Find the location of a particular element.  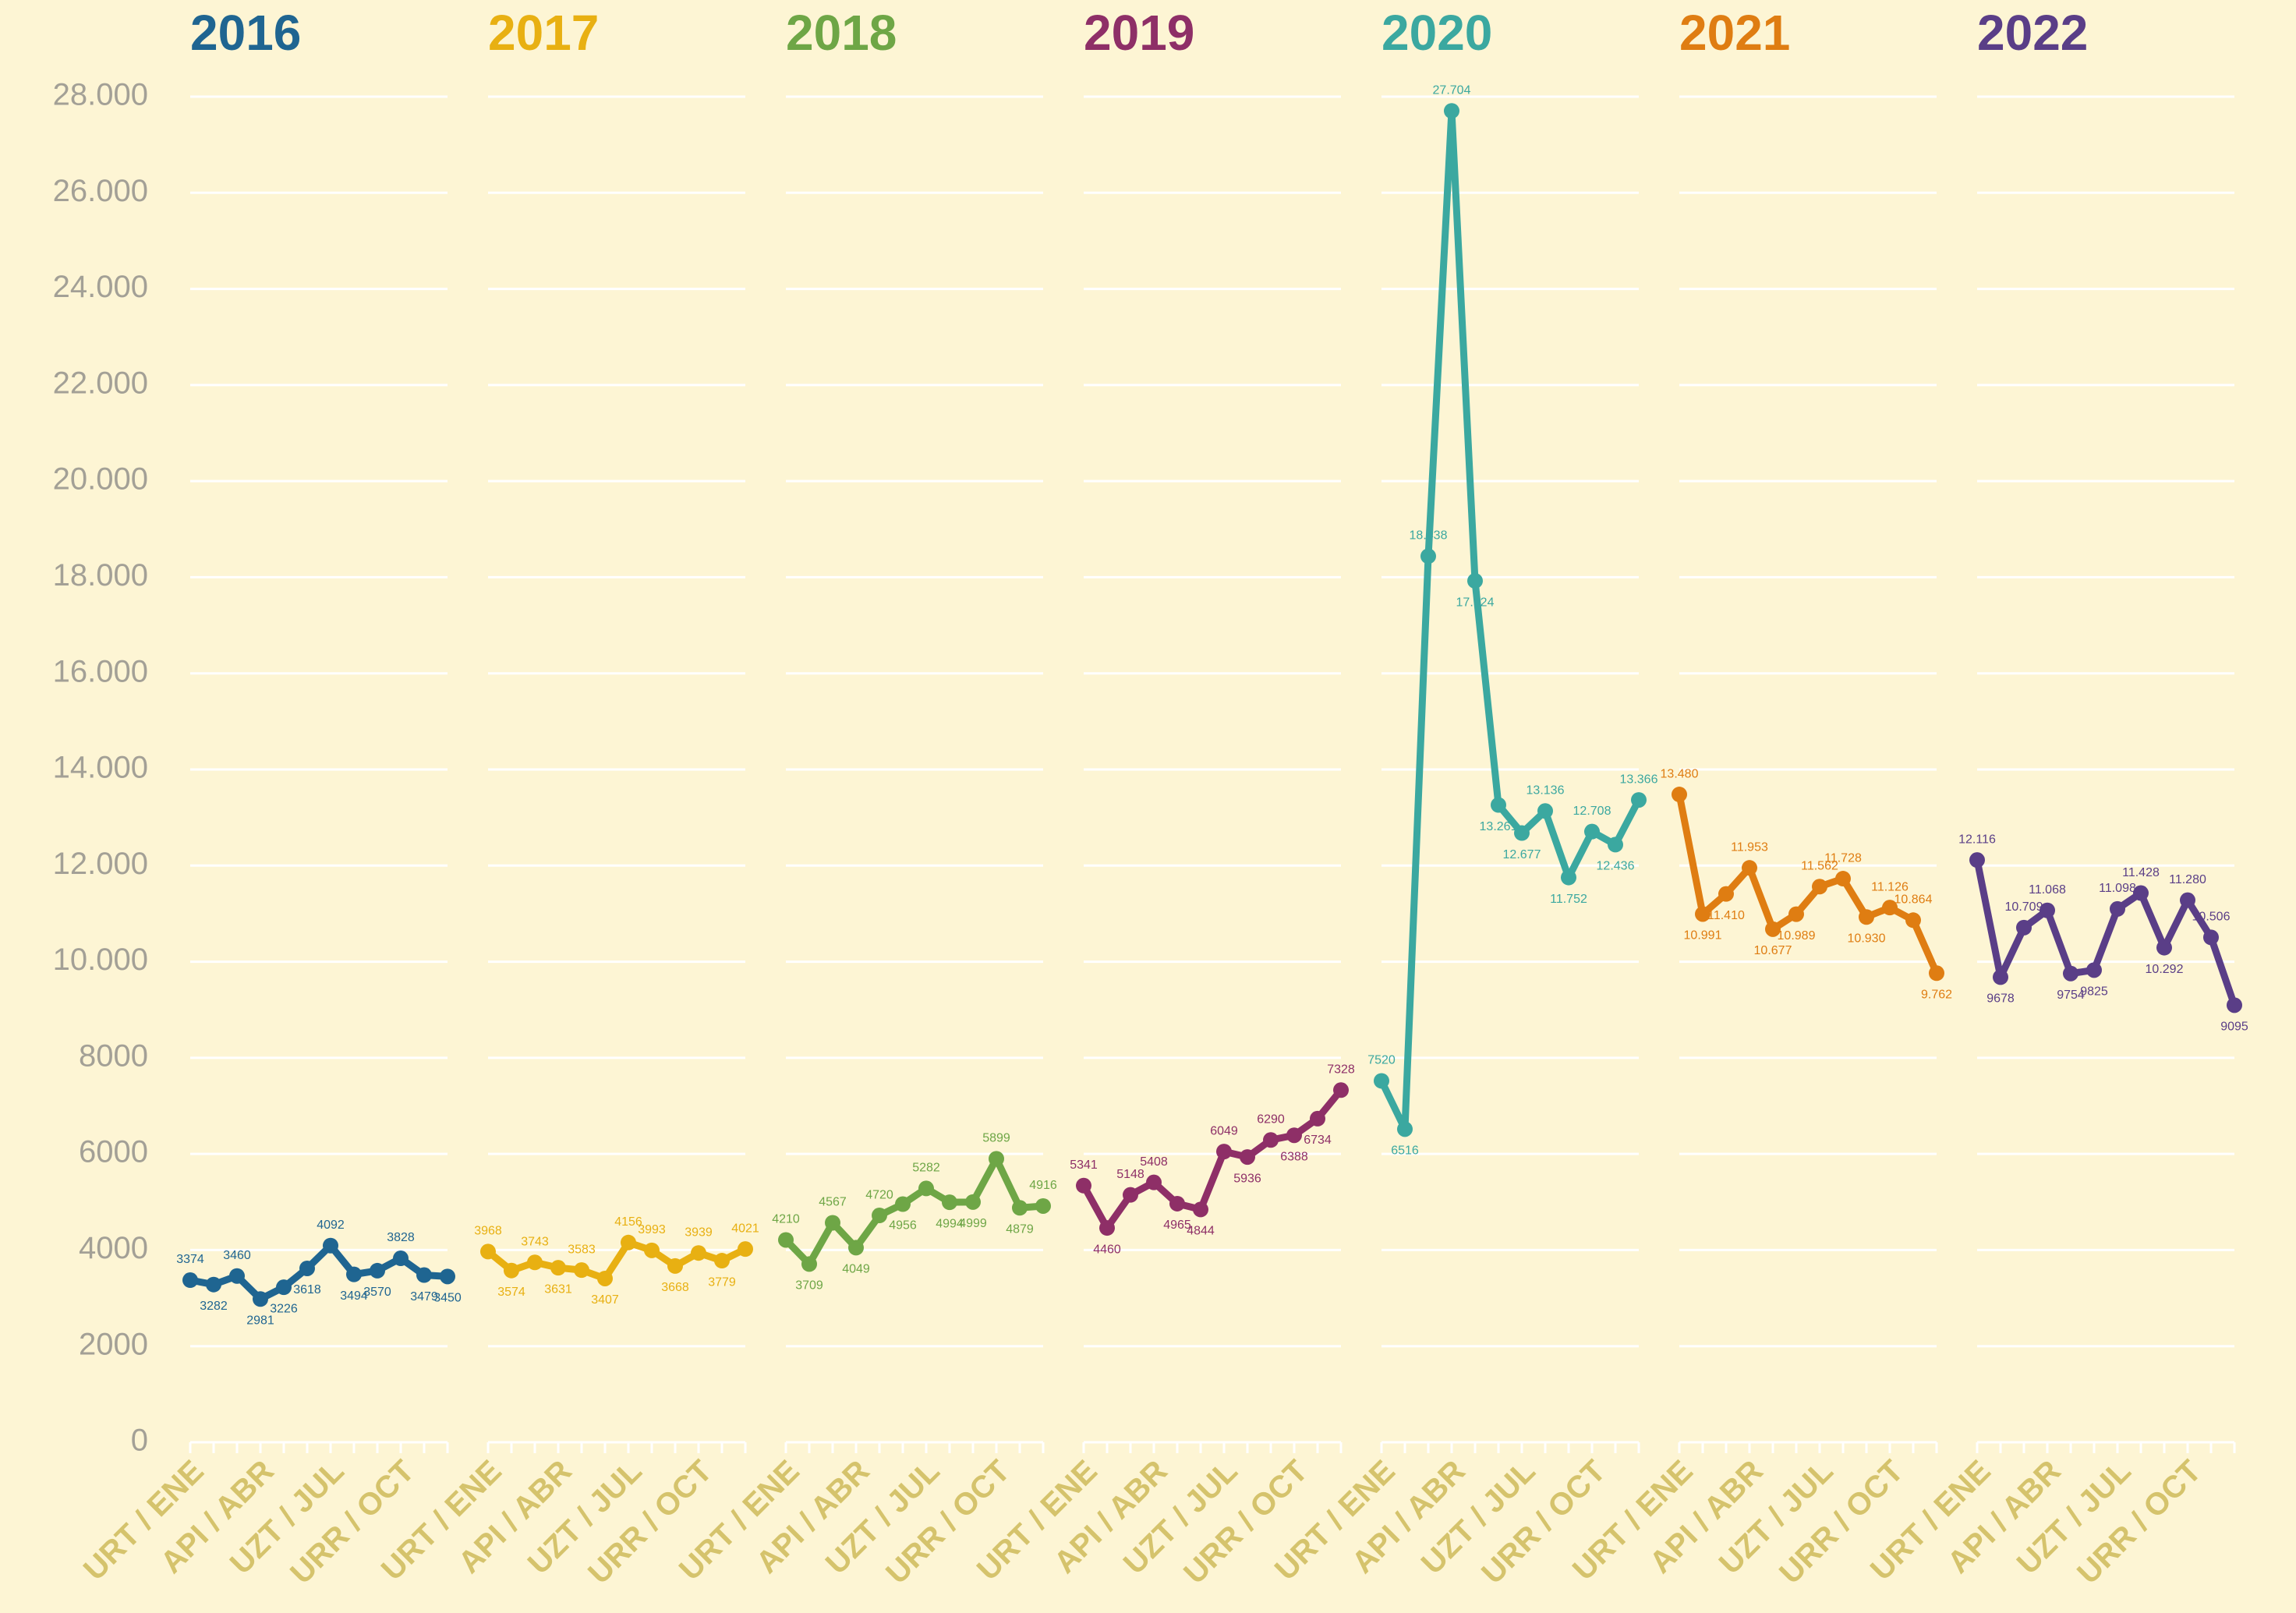

data-label: 10.677 is located at coordinates (1773, 950).